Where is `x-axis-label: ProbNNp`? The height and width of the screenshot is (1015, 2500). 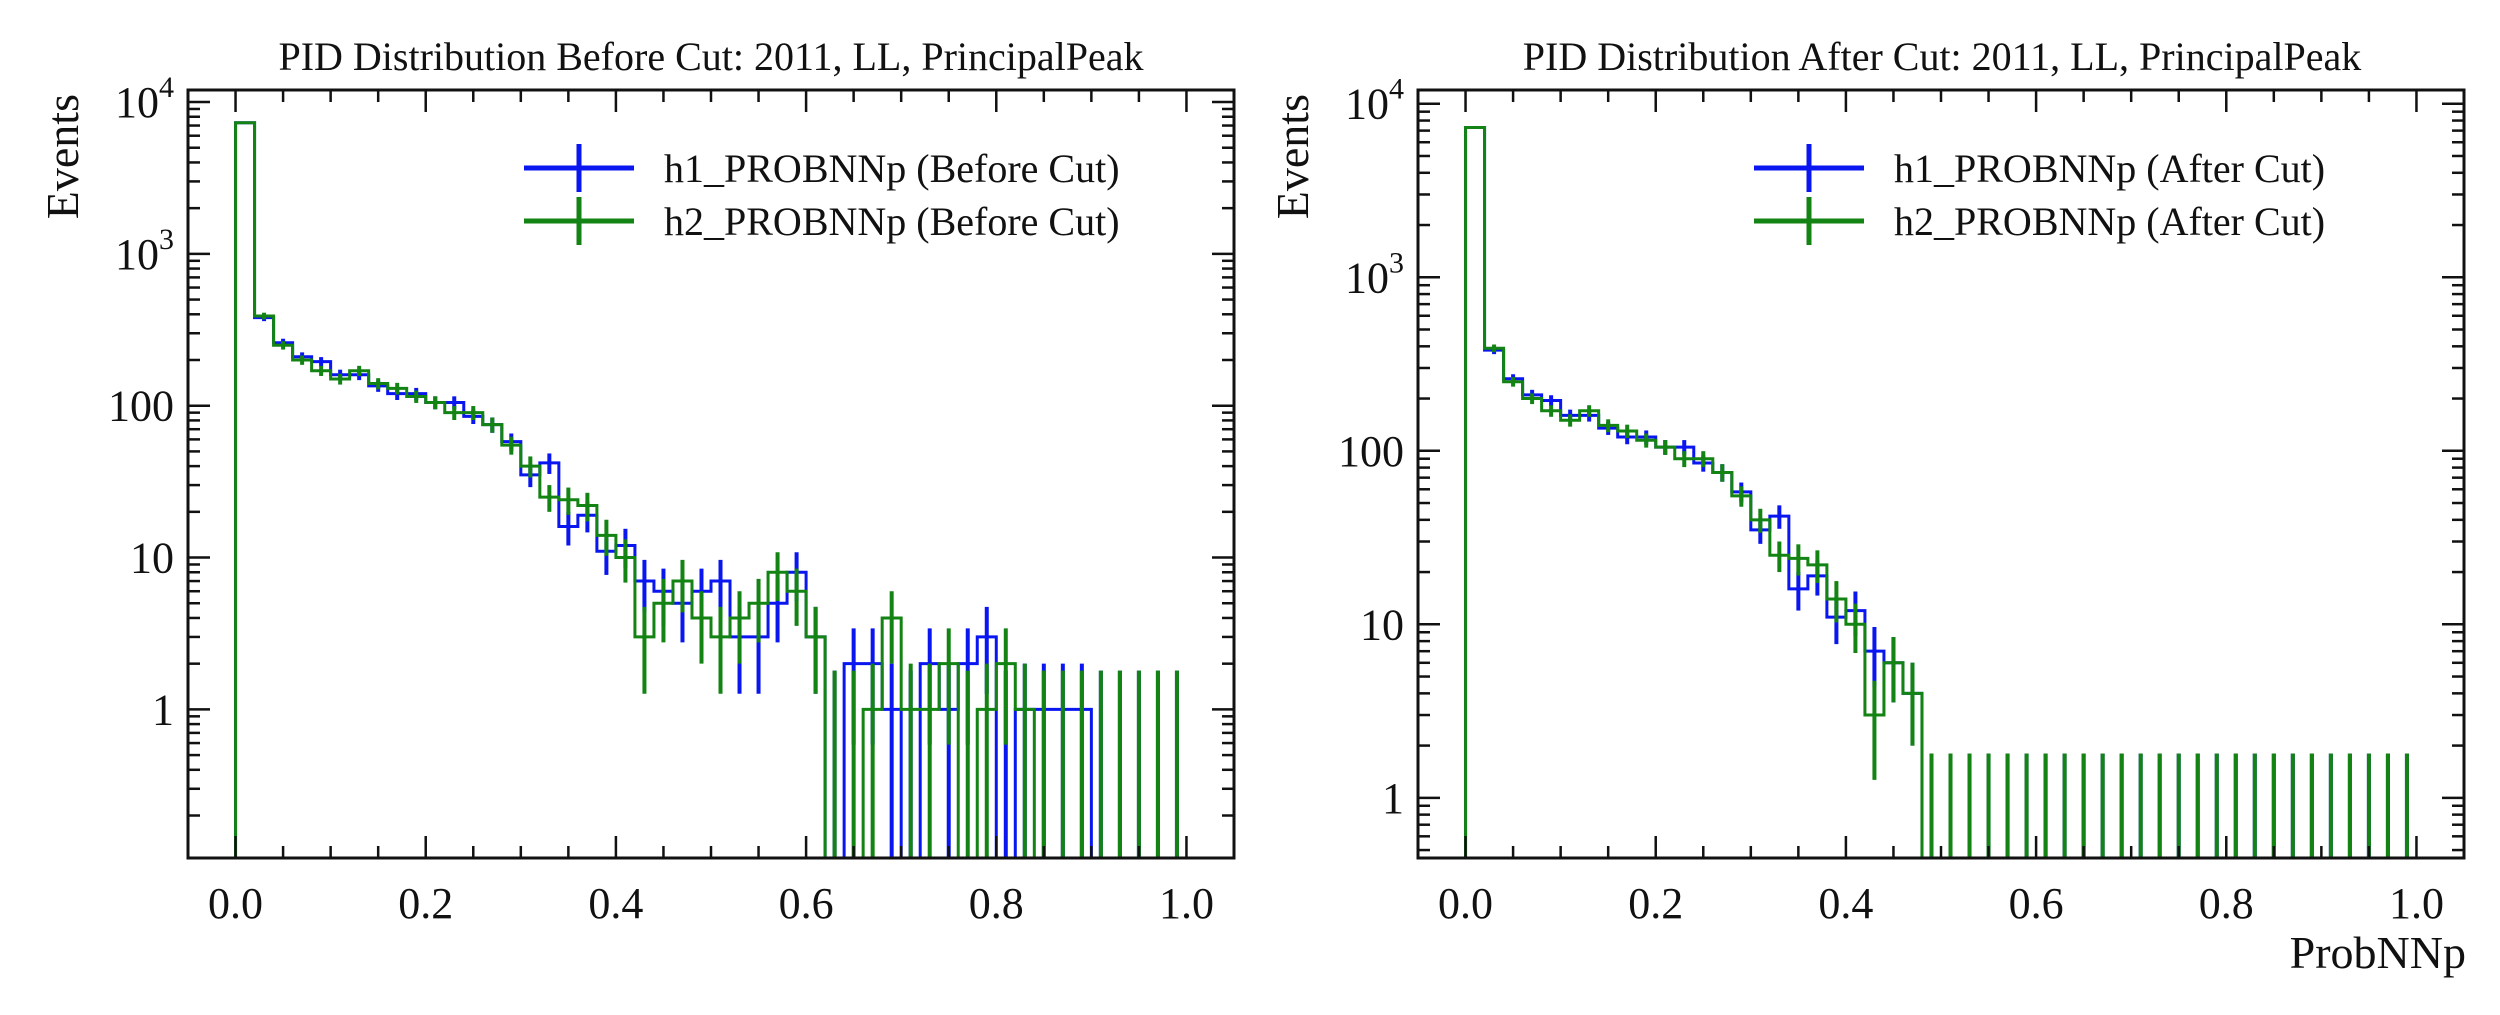
x-axis-label: ProbNNp is located at coordinates (2378, 952).